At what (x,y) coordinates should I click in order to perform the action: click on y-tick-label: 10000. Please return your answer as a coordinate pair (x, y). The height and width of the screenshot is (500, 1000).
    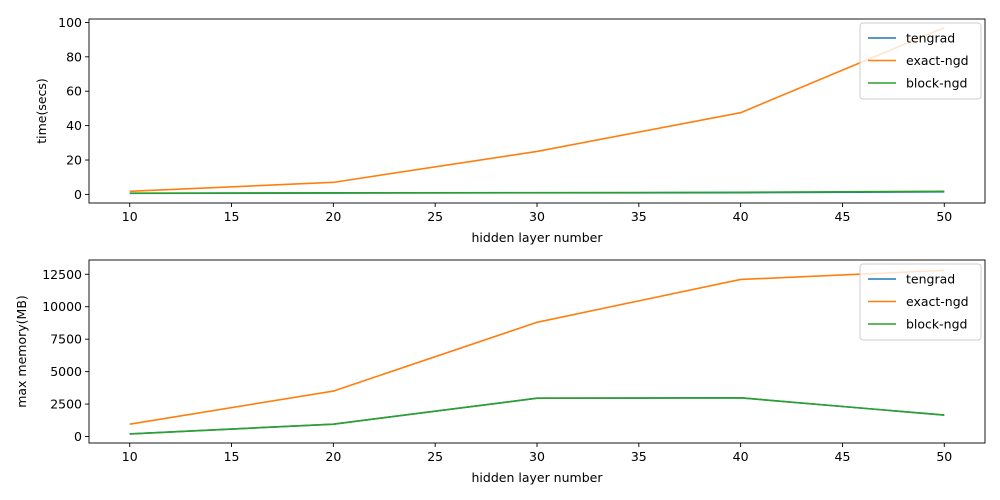
    Looking at the image, I should click on (62, 306).